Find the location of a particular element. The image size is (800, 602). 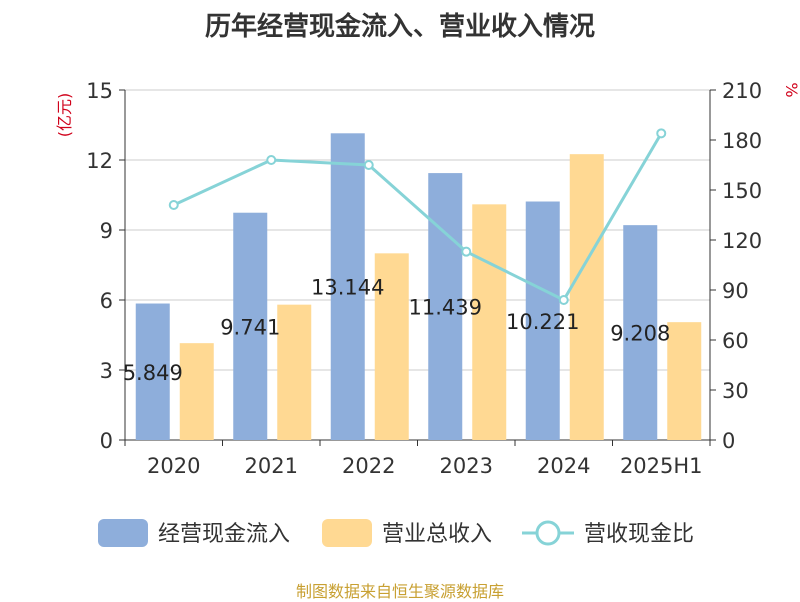

right-axis-tick-label: 90 is located at coordinates (735, 291).